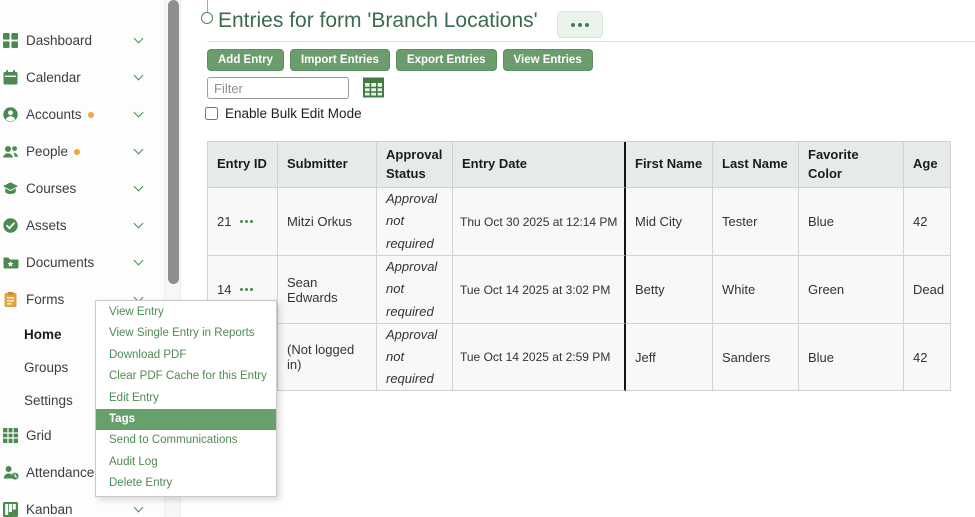  What do you see at coordinates (11, 77) in the screenshot?
I see `calendar-icon` at bounding box center [11, 77].